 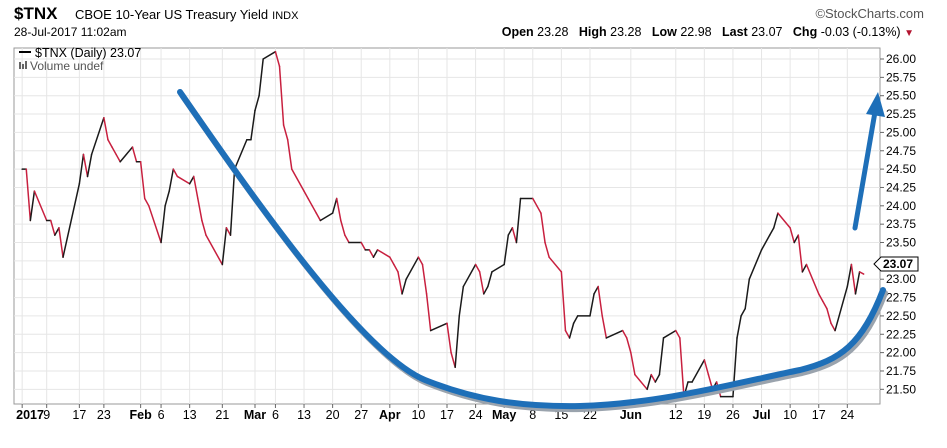 What do you see at coordinates (901, 59) in the screenshot?
I see `y-tick-label: 26.00` at bounding box center [901, 59].